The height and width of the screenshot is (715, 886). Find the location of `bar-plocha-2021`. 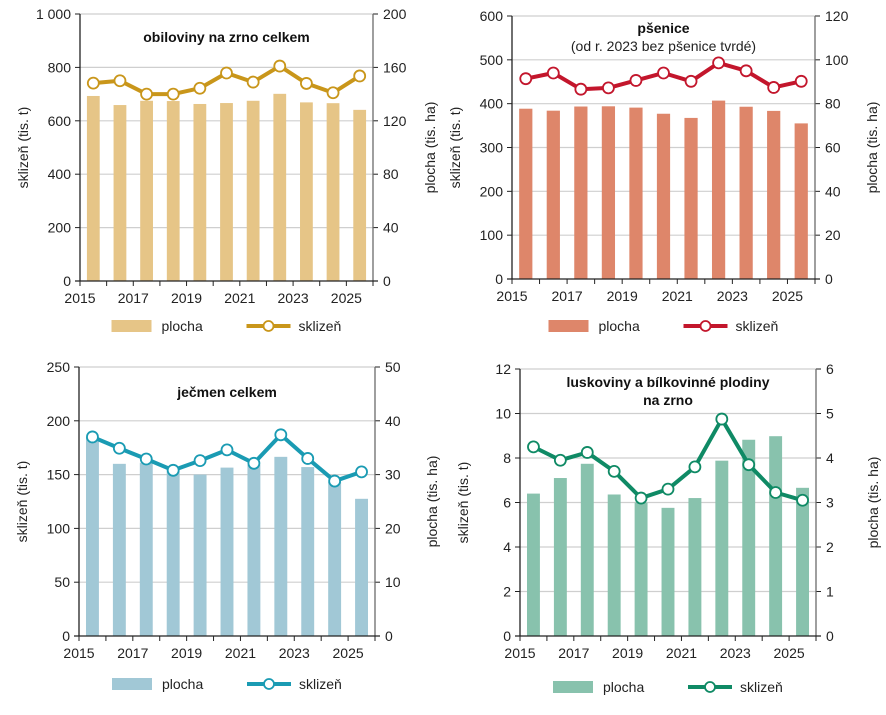

bar-plocha-2021 is located at coordinates (695, 567).